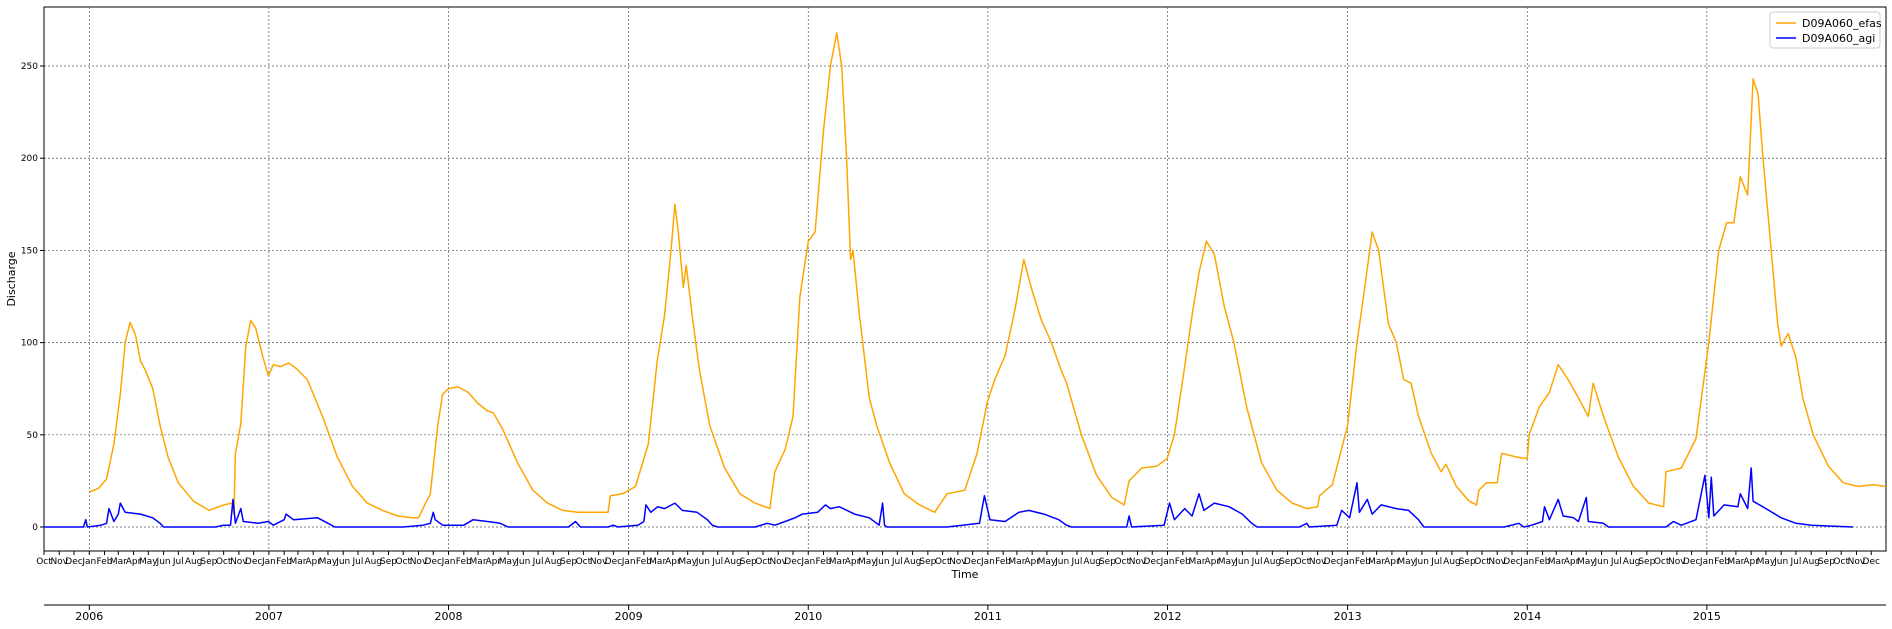 Image resolution: width=1892 pixels, height=629 pixels. I want to click on series-line-D09A060_agi, so click(949, 497).